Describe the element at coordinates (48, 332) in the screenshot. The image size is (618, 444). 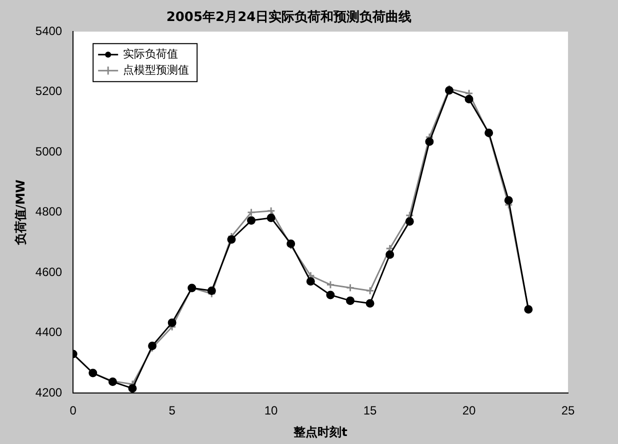
I see `y-tick-label: 4400` at that location.